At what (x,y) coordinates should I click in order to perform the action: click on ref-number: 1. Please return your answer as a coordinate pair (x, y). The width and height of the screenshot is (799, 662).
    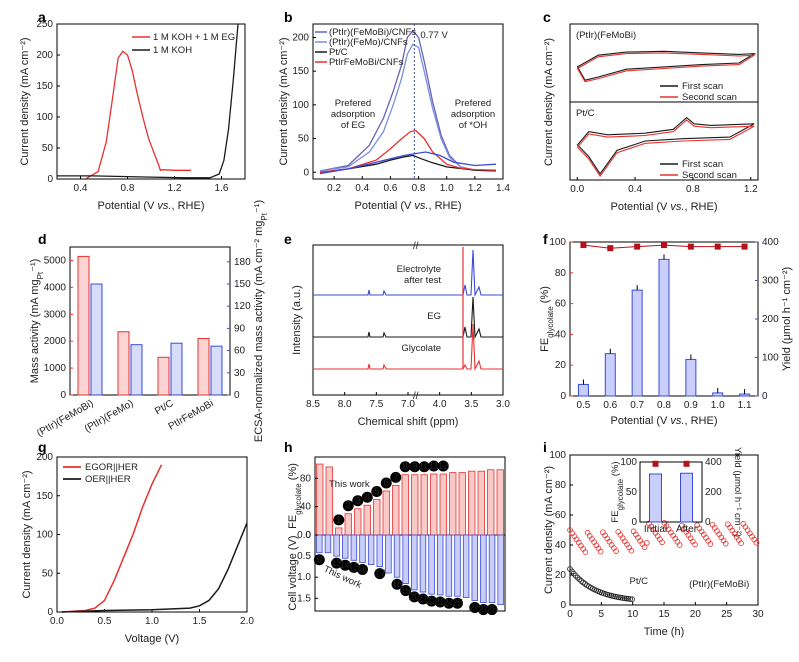
    Looking at the image, I should click on (339, 520).